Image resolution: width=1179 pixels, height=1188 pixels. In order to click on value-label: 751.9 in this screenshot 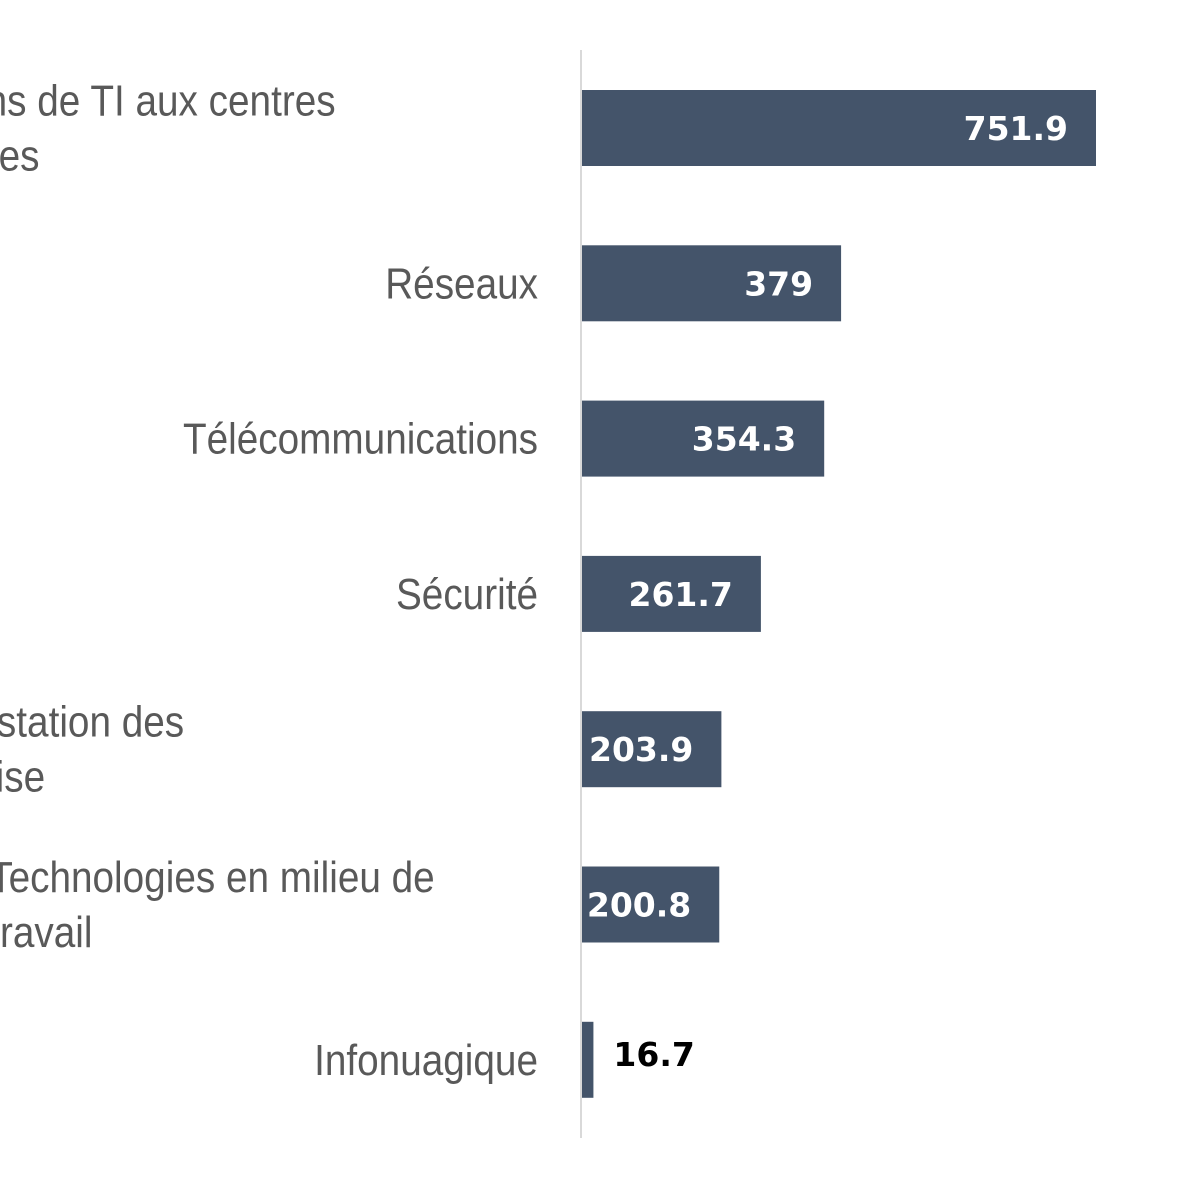, I will do `click(1016, 128)`.